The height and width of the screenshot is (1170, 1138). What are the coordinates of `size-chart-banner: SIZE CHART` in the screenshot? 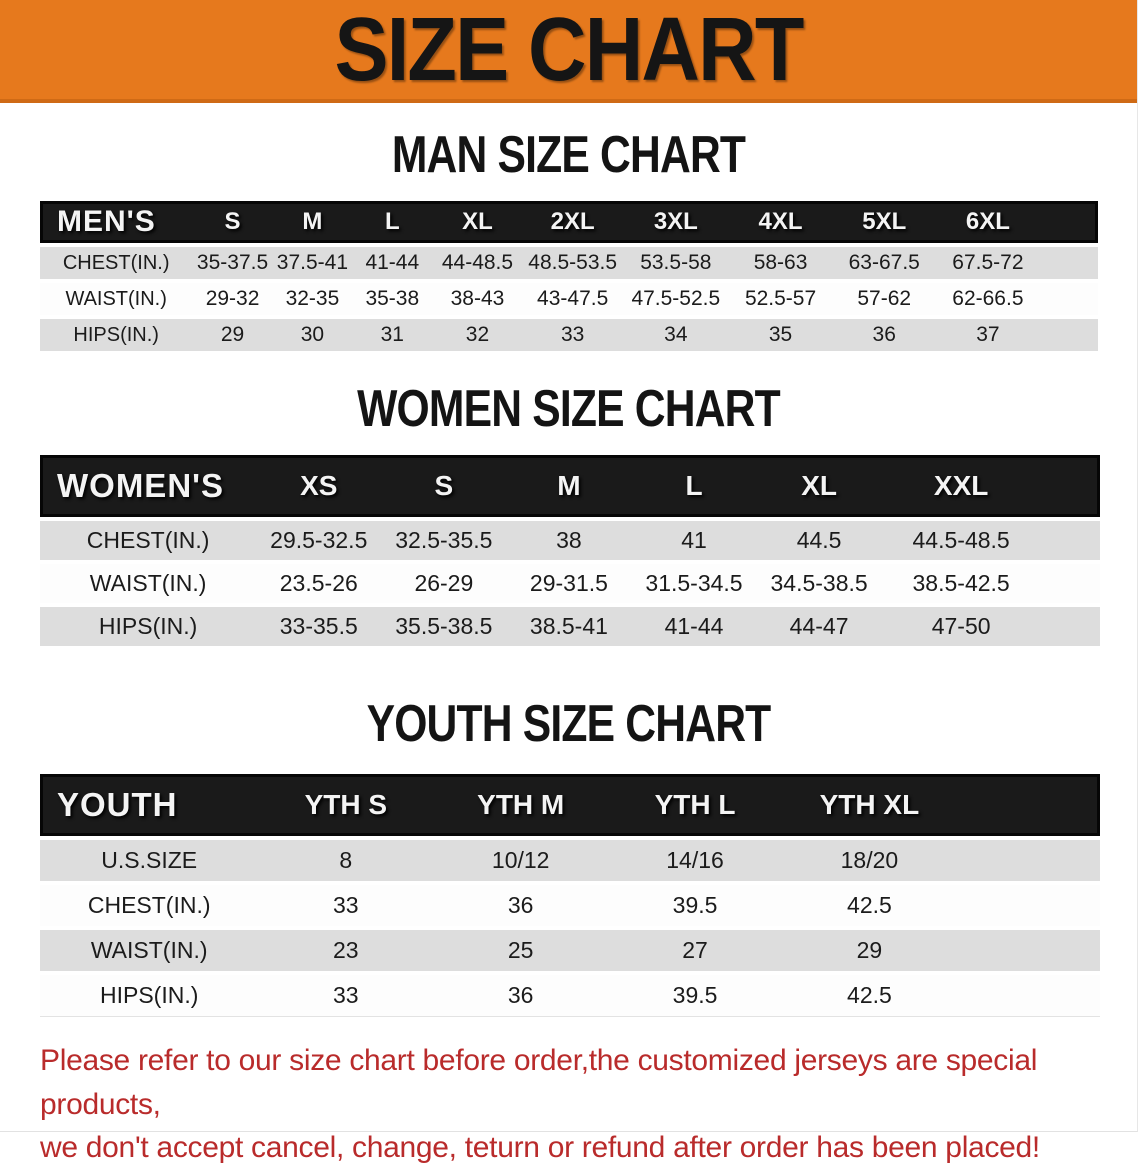 It's located at (568, 51).